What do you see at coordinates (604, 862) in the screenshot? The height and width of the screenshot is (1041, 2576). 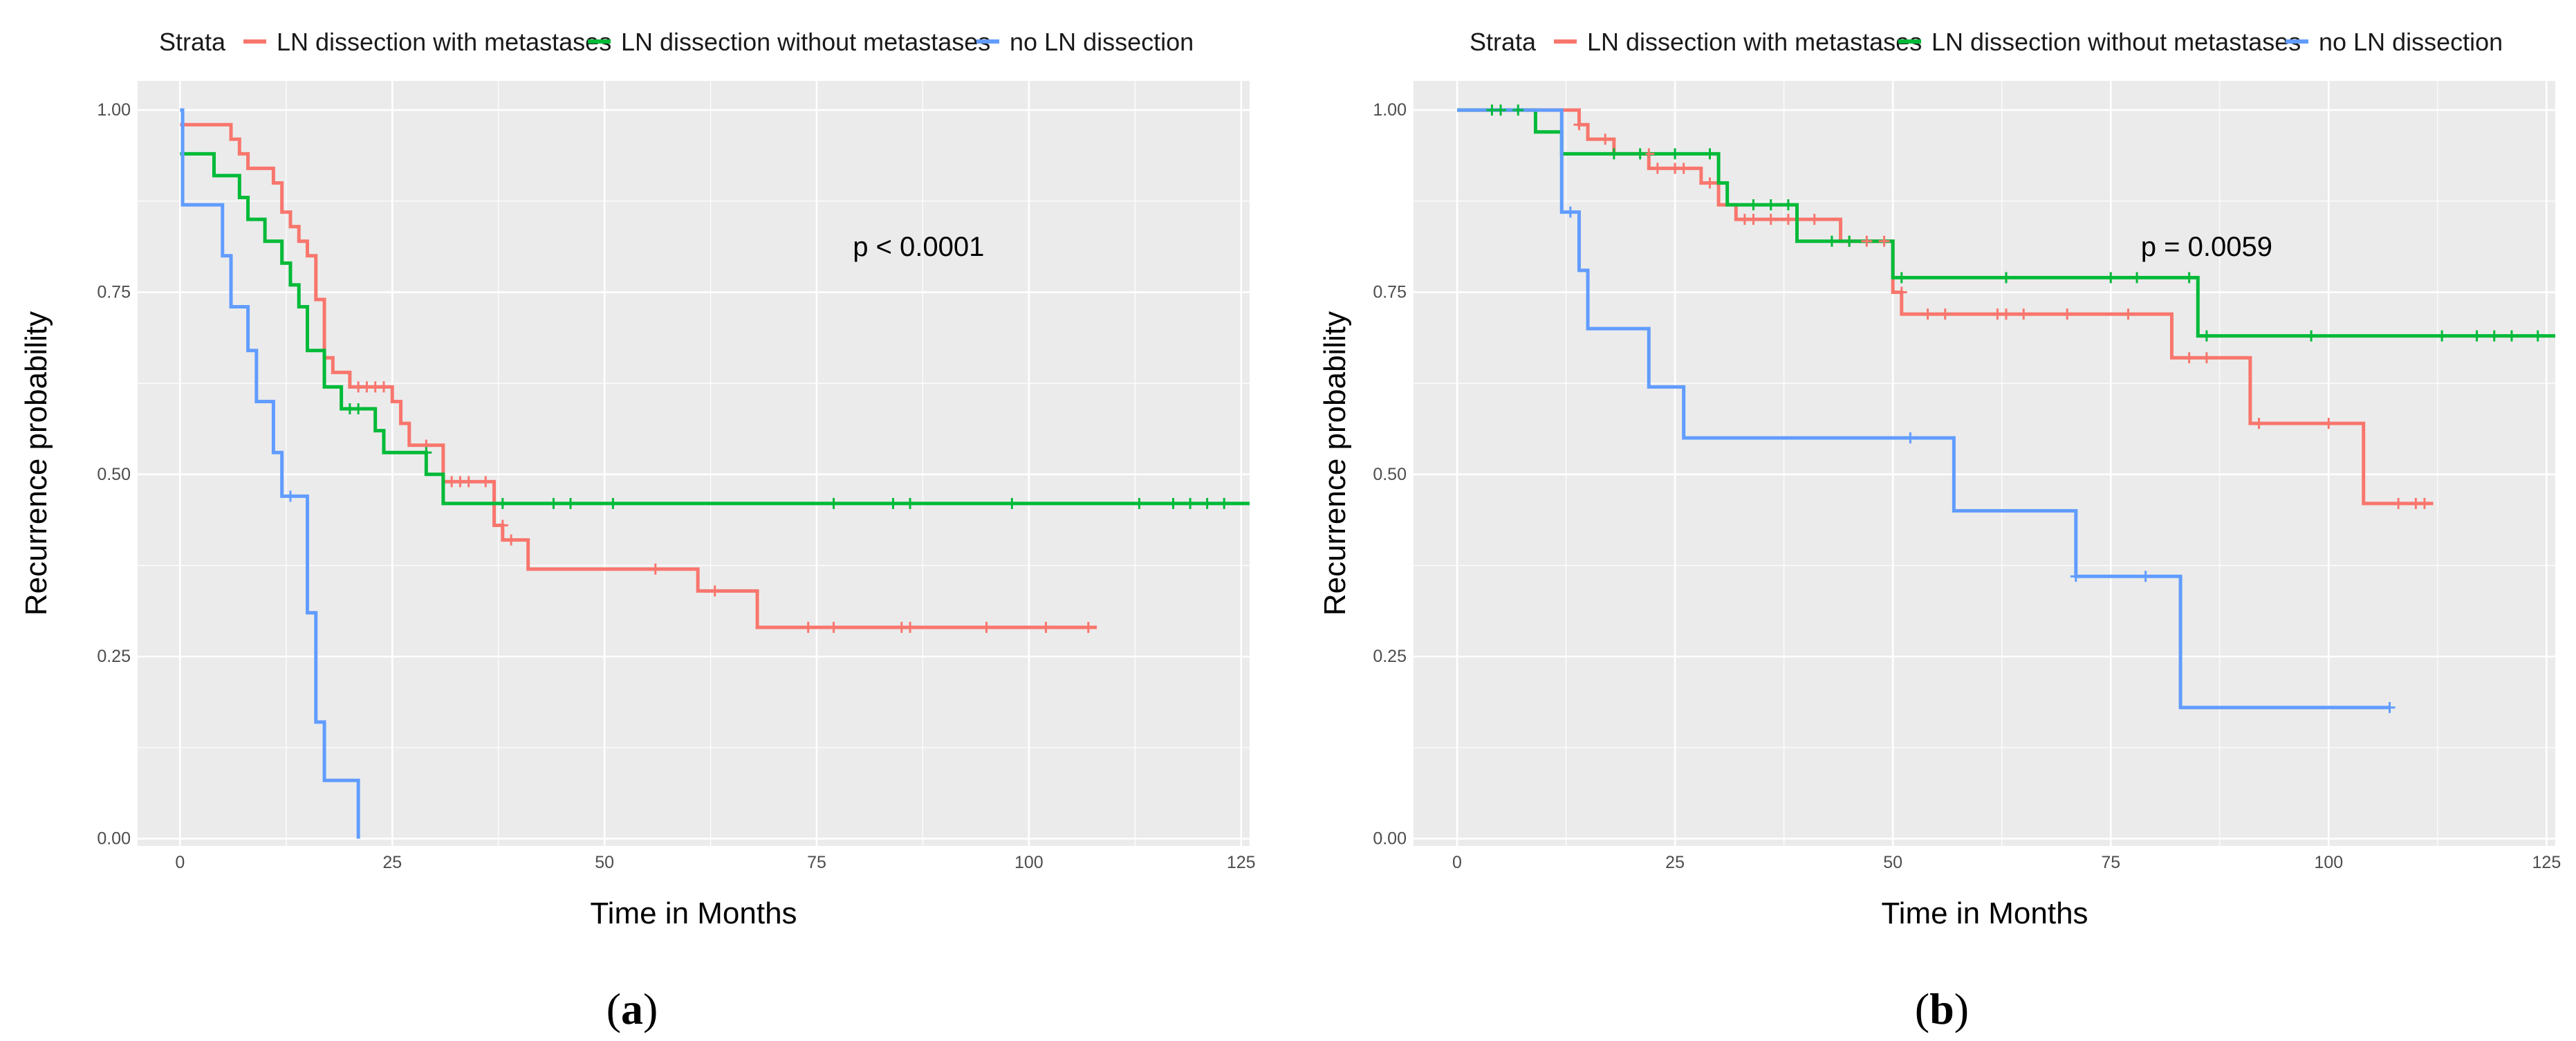 I see `x-tick-label: 50` at bounding box center [604, 862].